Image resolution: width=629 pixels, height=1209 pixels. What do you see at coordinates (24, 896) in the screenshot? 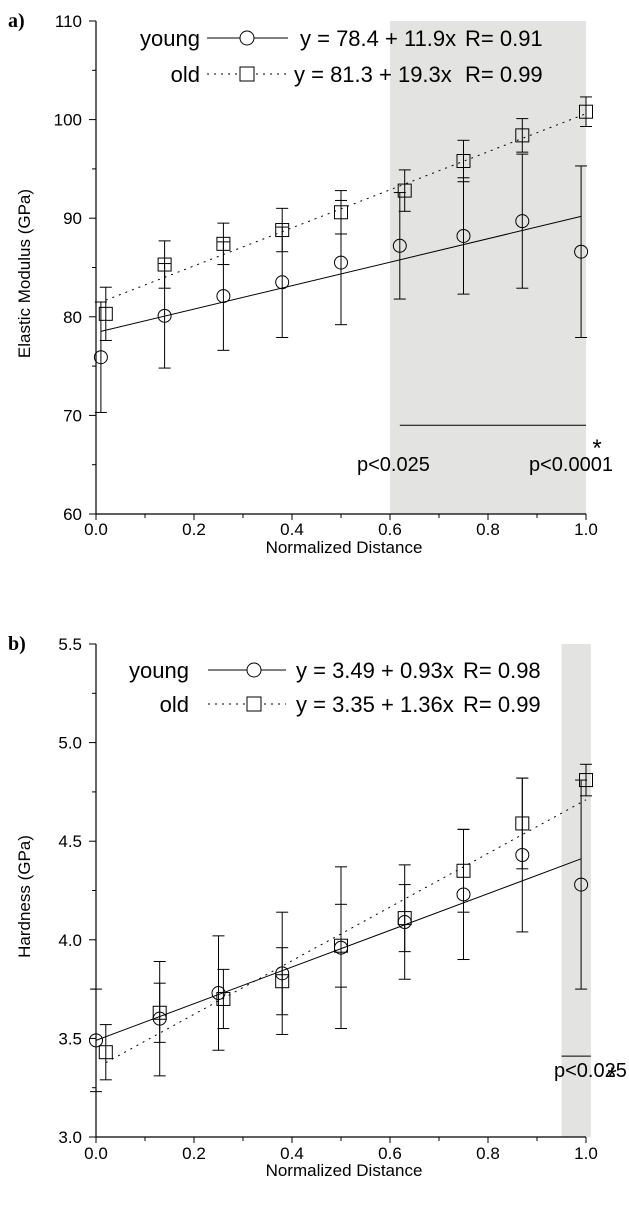
I see `y-axis-title: Hardness (GPa)` at bounding box center [24, 896].